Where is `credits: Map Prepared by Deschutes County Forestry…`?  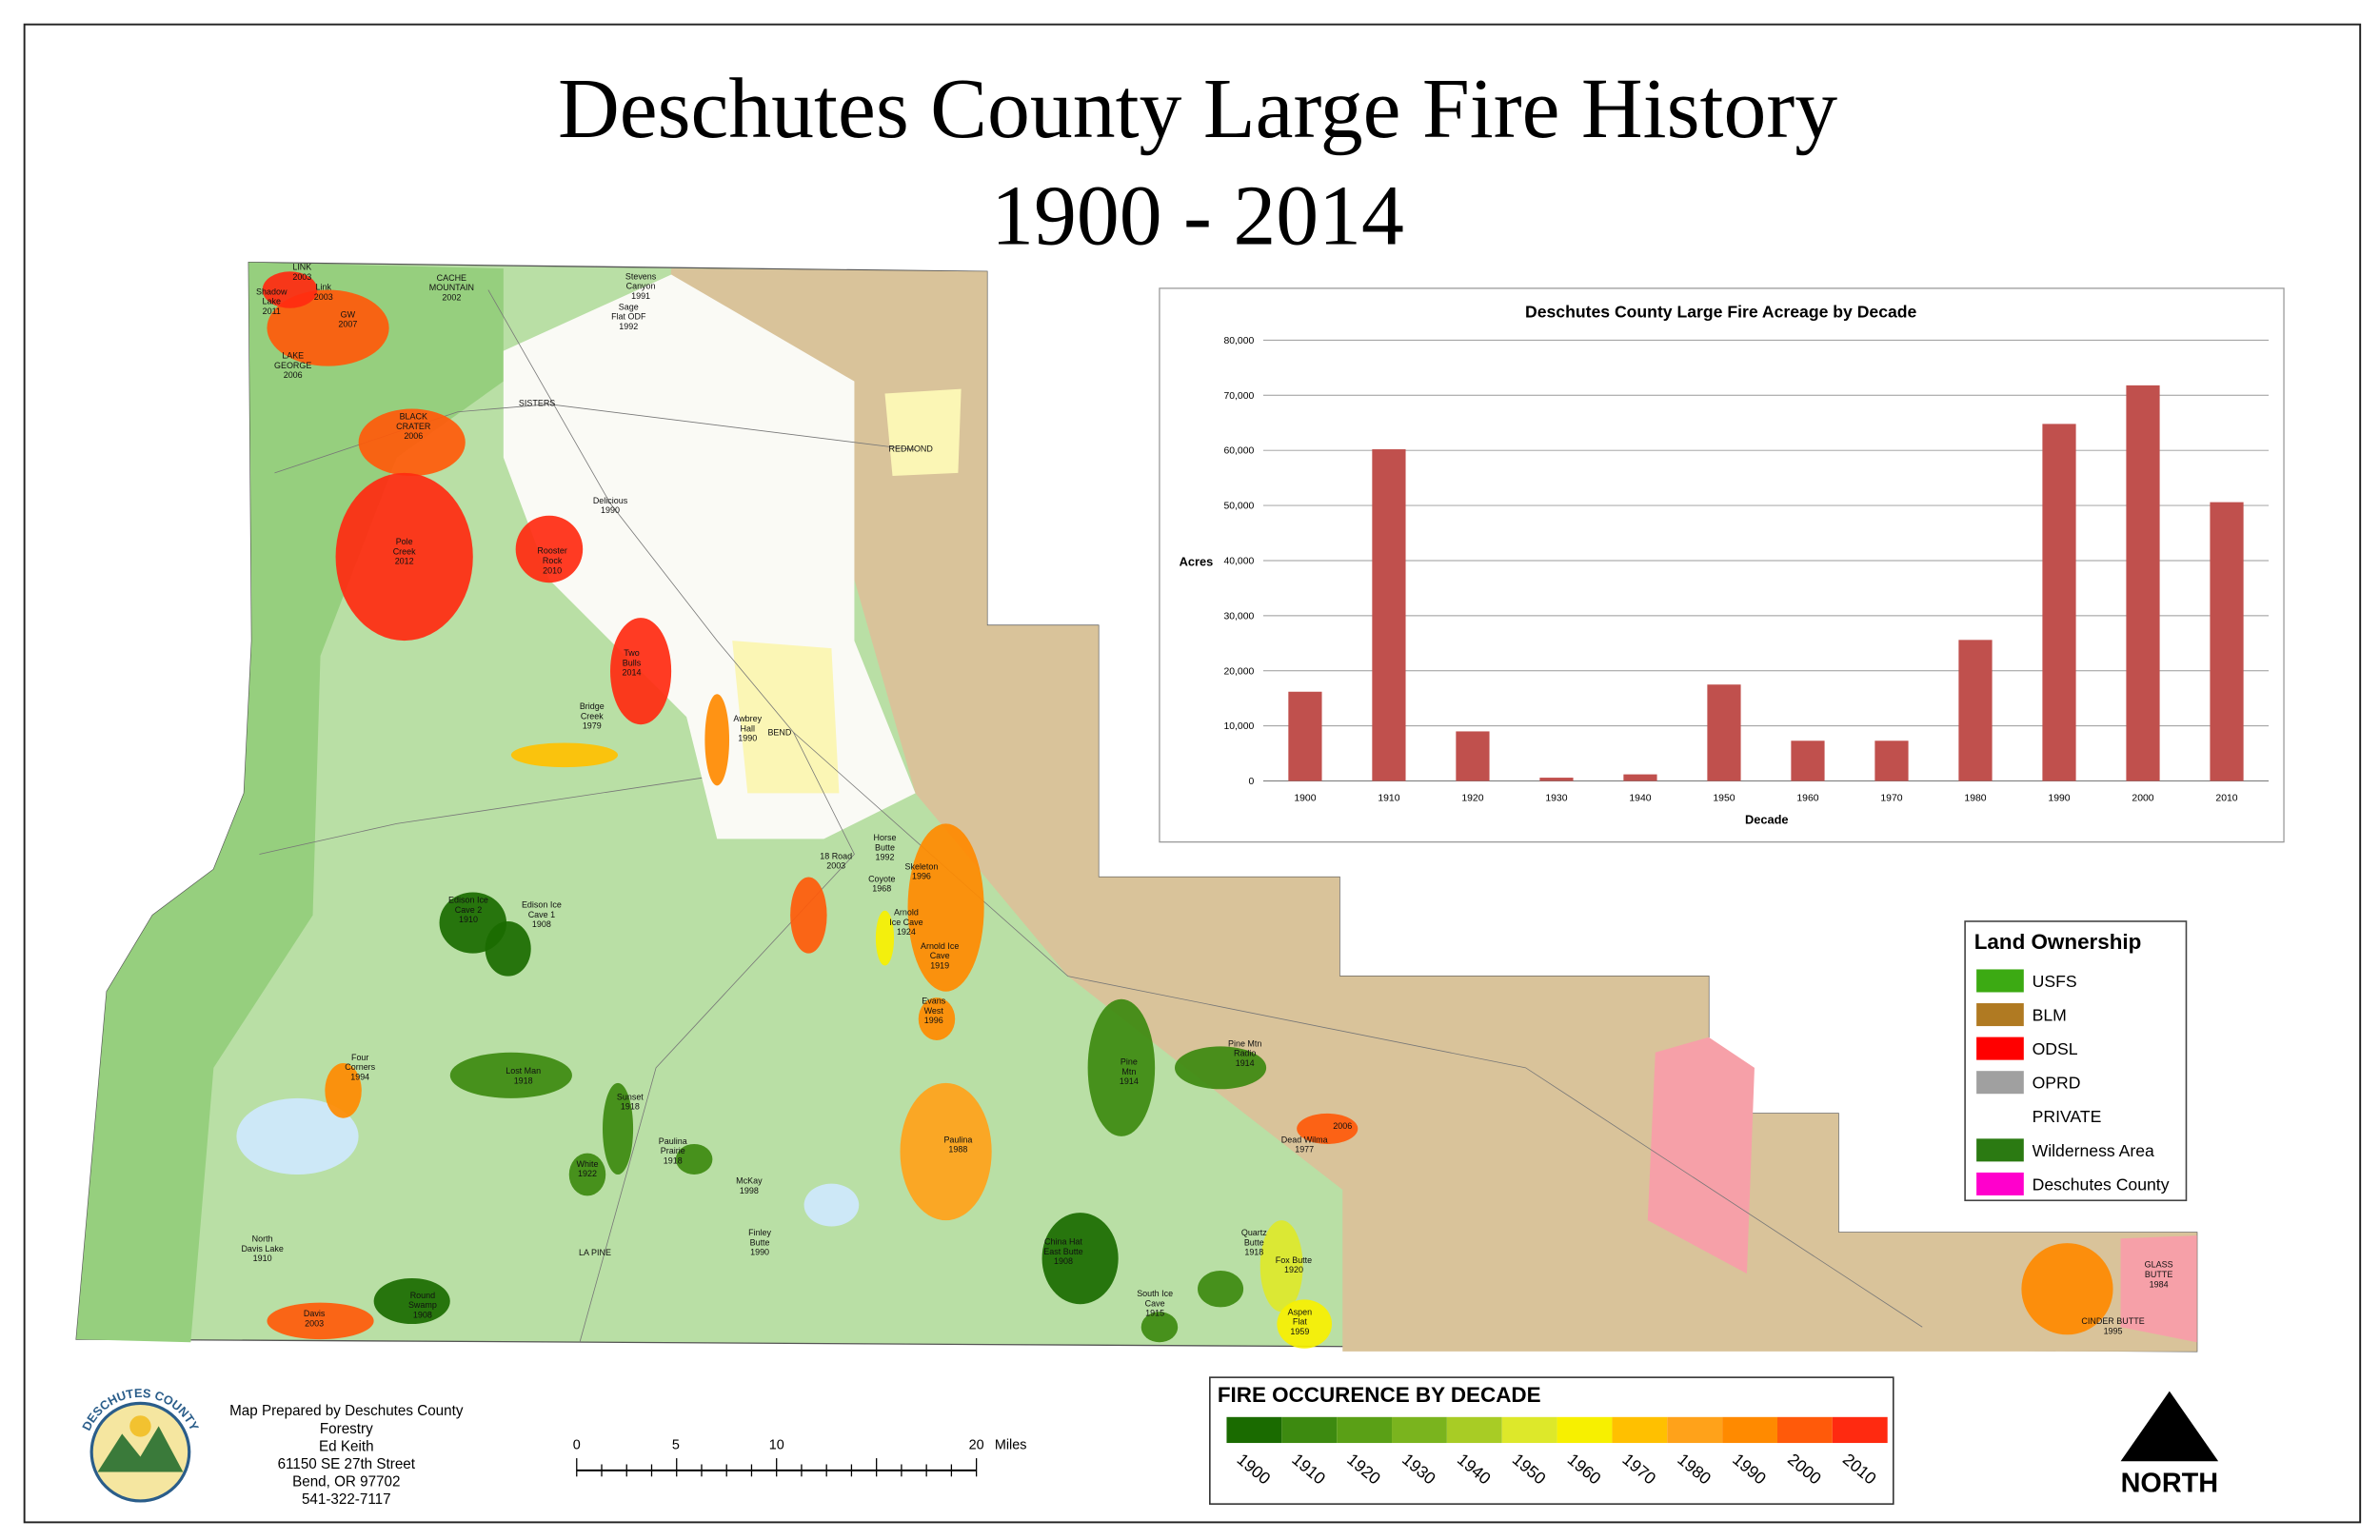
credits: Map Prepared by Deschutes County Forestry… is located at coordinates (346, 1455).